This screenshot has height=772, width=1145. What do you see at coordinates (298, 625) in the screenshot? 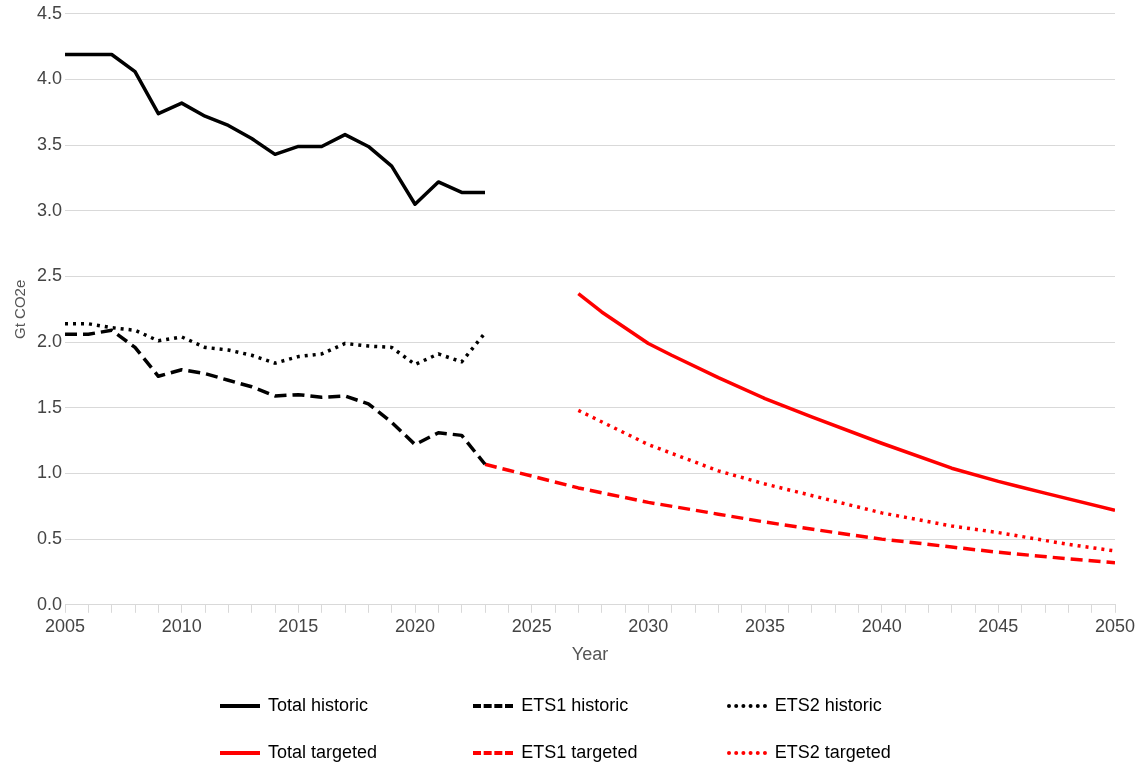
I see `x-tick-label: 2015` at bounding box center [298, 625].